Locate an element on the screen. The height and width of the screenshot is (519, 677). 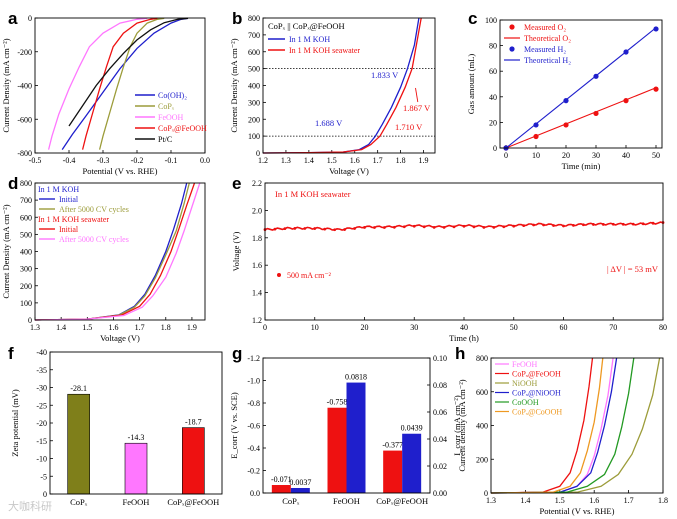
g-category-label: CoPₓ@FeOOH is located at coordinates (402, 501).